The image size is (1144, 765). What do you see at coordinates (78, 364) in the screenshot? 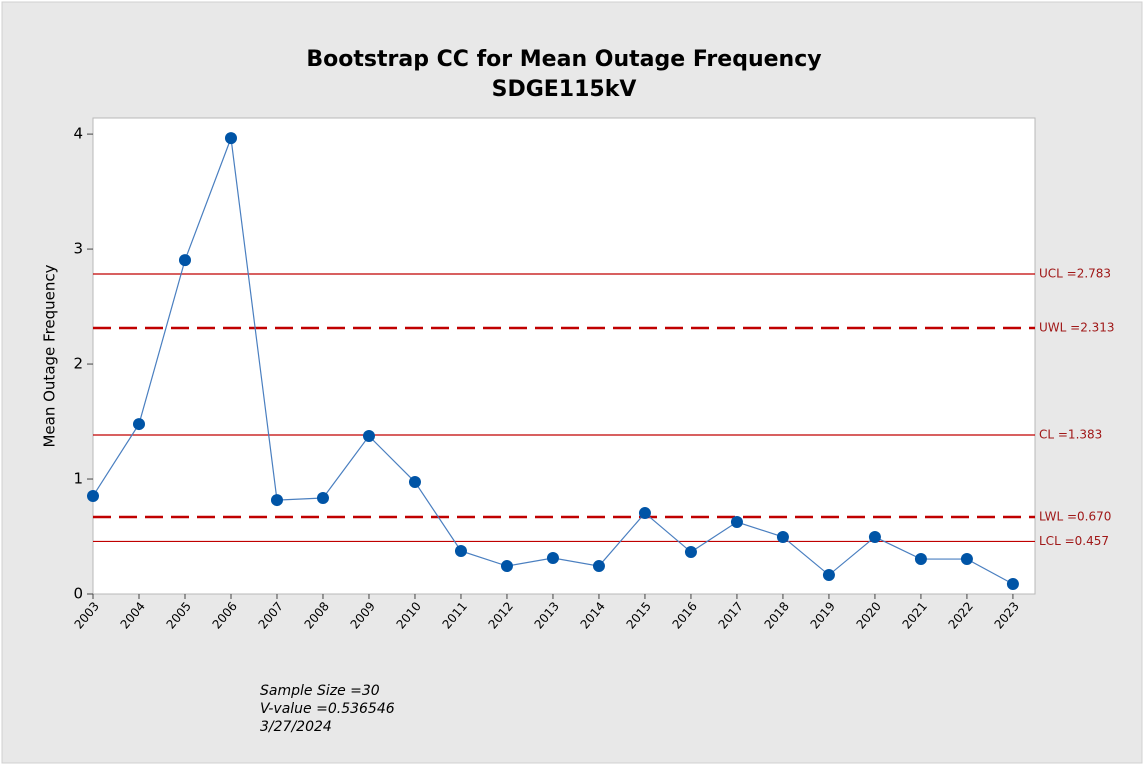
I see `y-tick-label: 2` at bounding box center [78, 364].